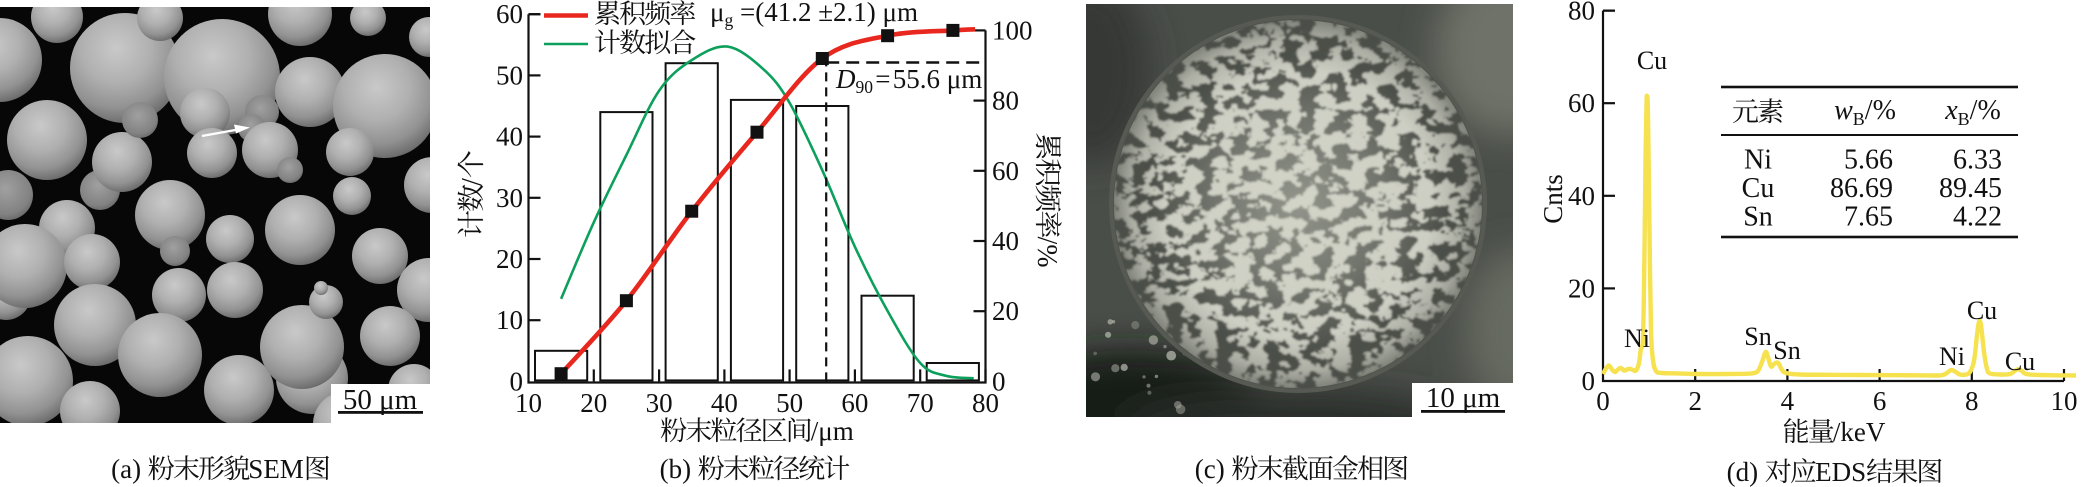  What do you see at coordinates (1742, 472) in the screenshot?
I see `svg-text: (d)` at bounding box center [1742, 472].